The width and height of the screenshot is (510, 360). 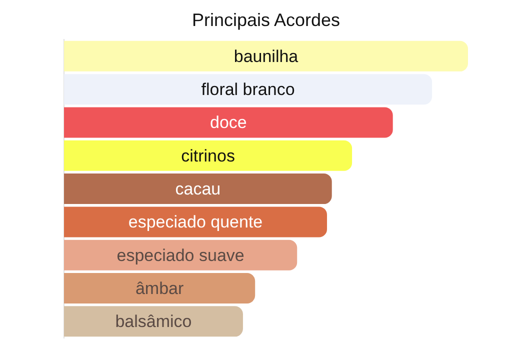 I want to click on y-tick-label: balsâmico, so click(x=153, y=322).